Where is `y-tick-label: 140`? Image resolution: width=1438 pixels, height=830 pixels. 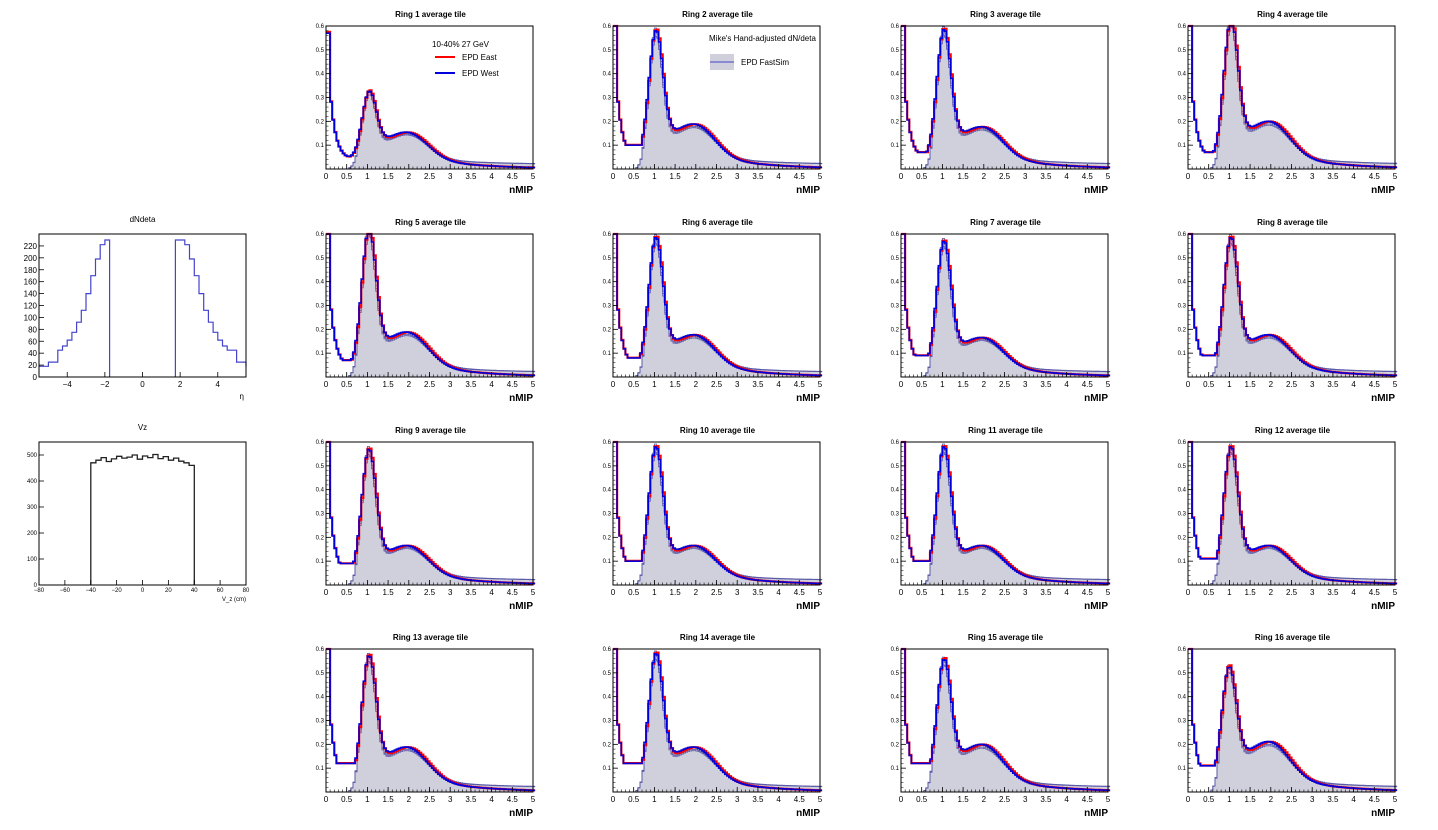 y-tick-label: 140 is located at coordinates (31, 294).